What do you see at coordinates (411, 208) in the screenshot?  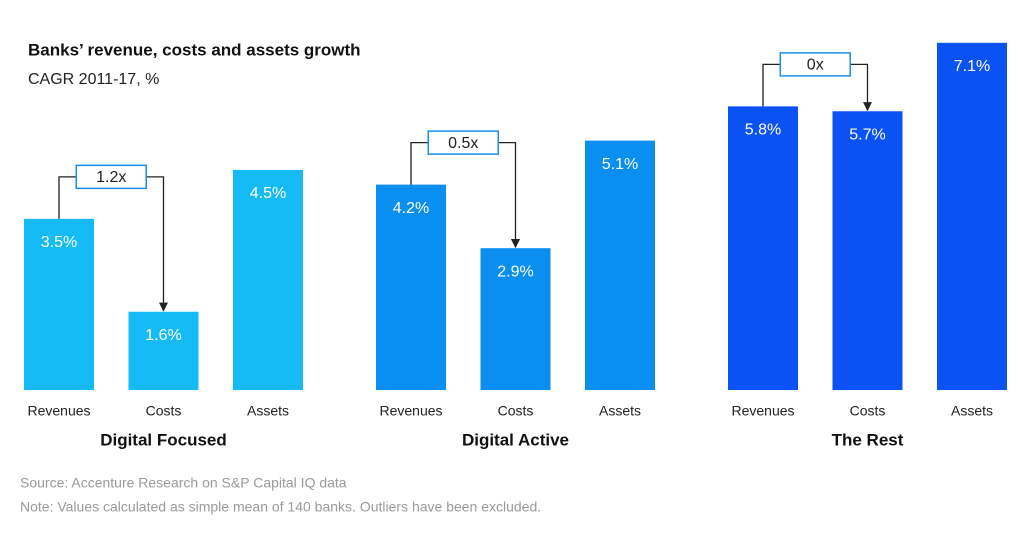 I see `value-label: 4.2%` at bounding box center [411, 208].